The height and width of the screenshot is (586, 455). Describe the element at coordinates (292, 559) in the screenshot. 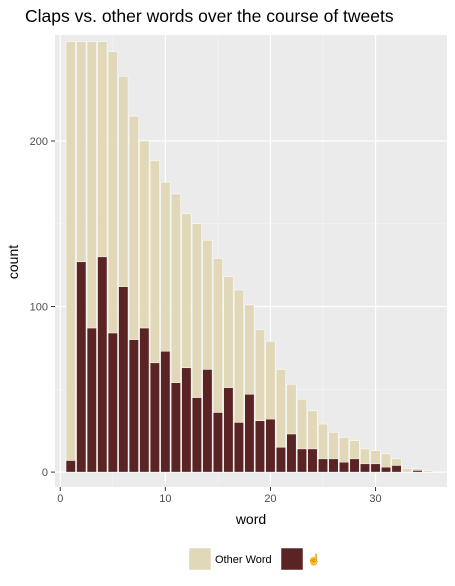

I see `legend-key-clap-emoji` at that location.